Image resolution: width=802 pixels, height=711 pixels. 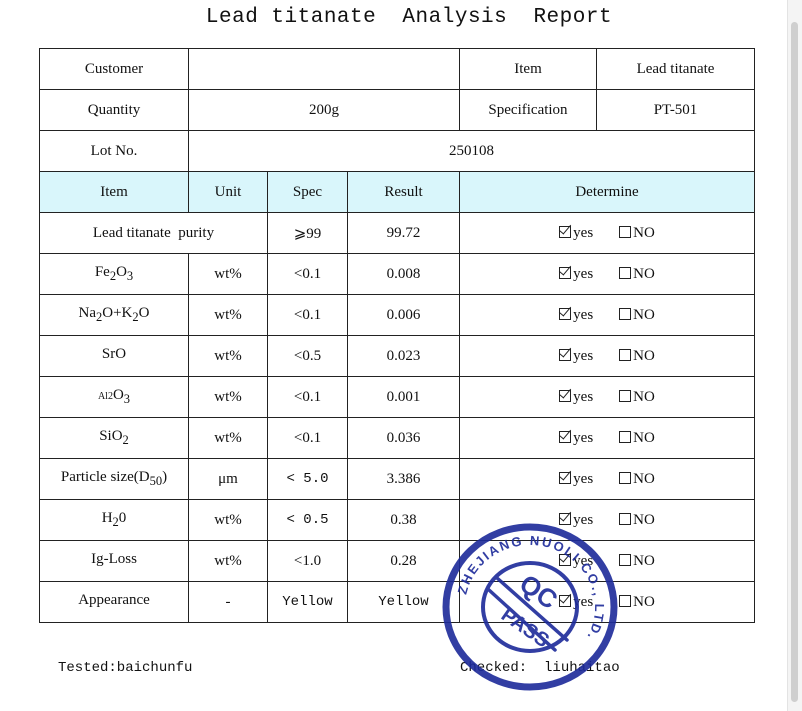 What do you see at coordinates (403, 233) in the screenshot?
I see `purity-result: 99.72` at bounding box center [403, 233].